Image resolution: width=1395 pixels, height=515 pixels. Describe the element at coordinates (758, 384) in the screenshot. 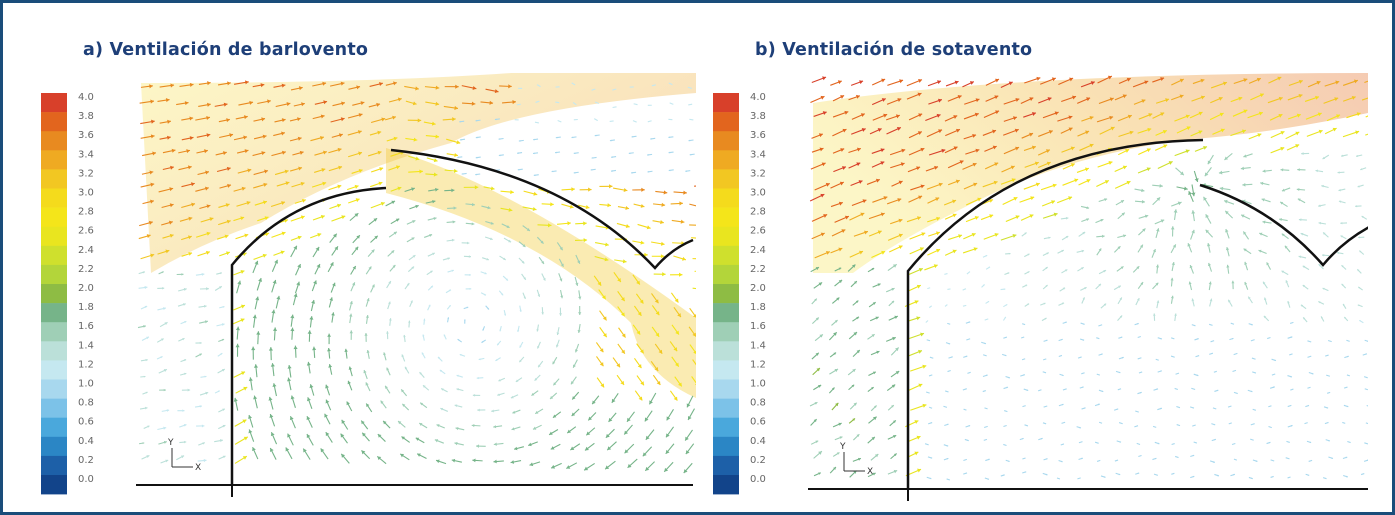

I see `colorbar-tick-label: 1.0` at that location.